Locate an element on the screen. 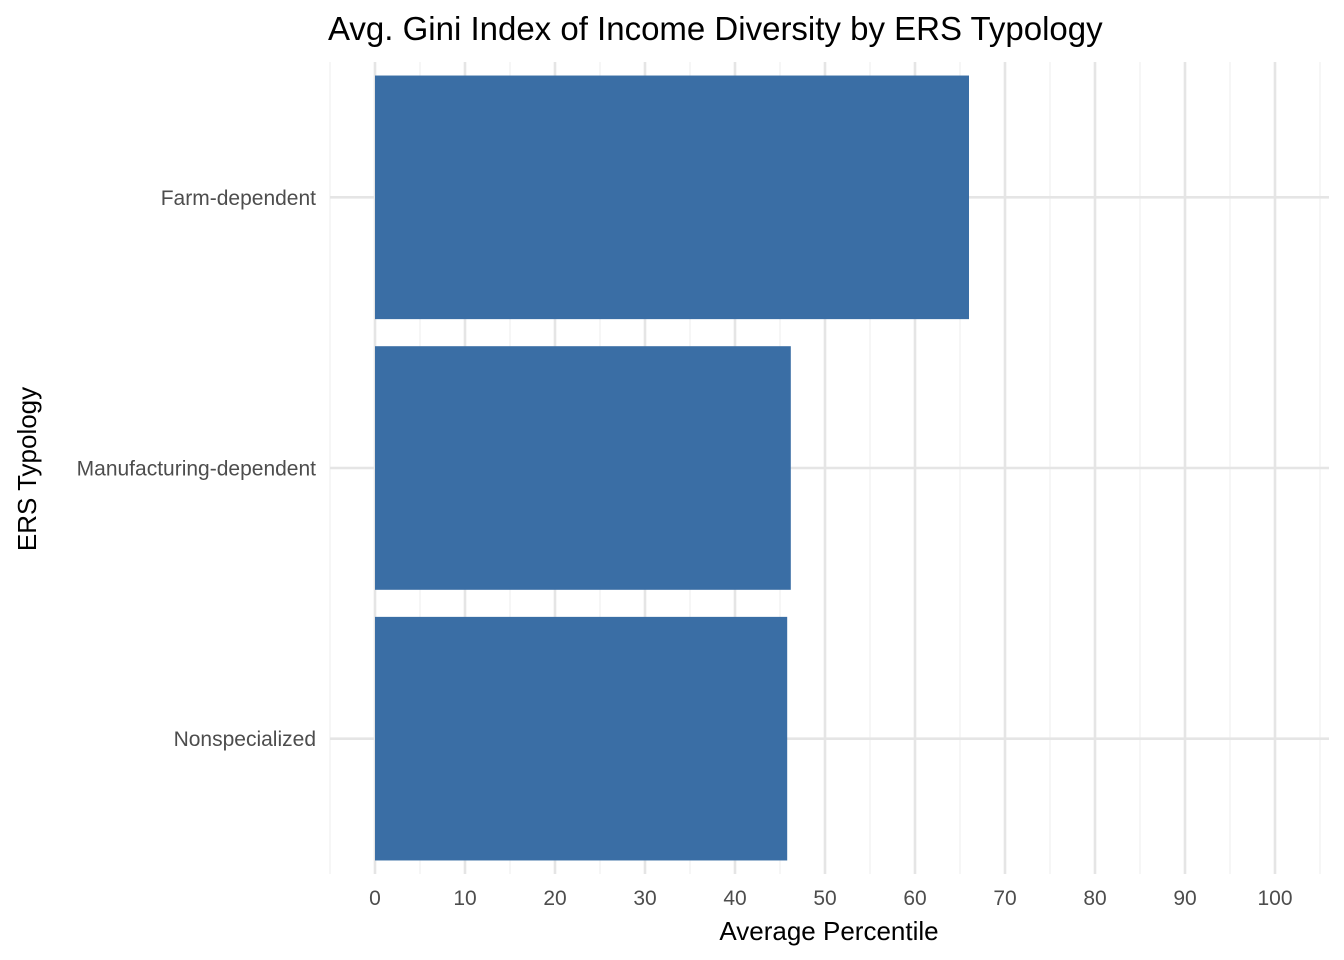 The width and height of the screenshot is (1344, 960). x-axis-title: Average Percentile is located at coordinates (828, 931).